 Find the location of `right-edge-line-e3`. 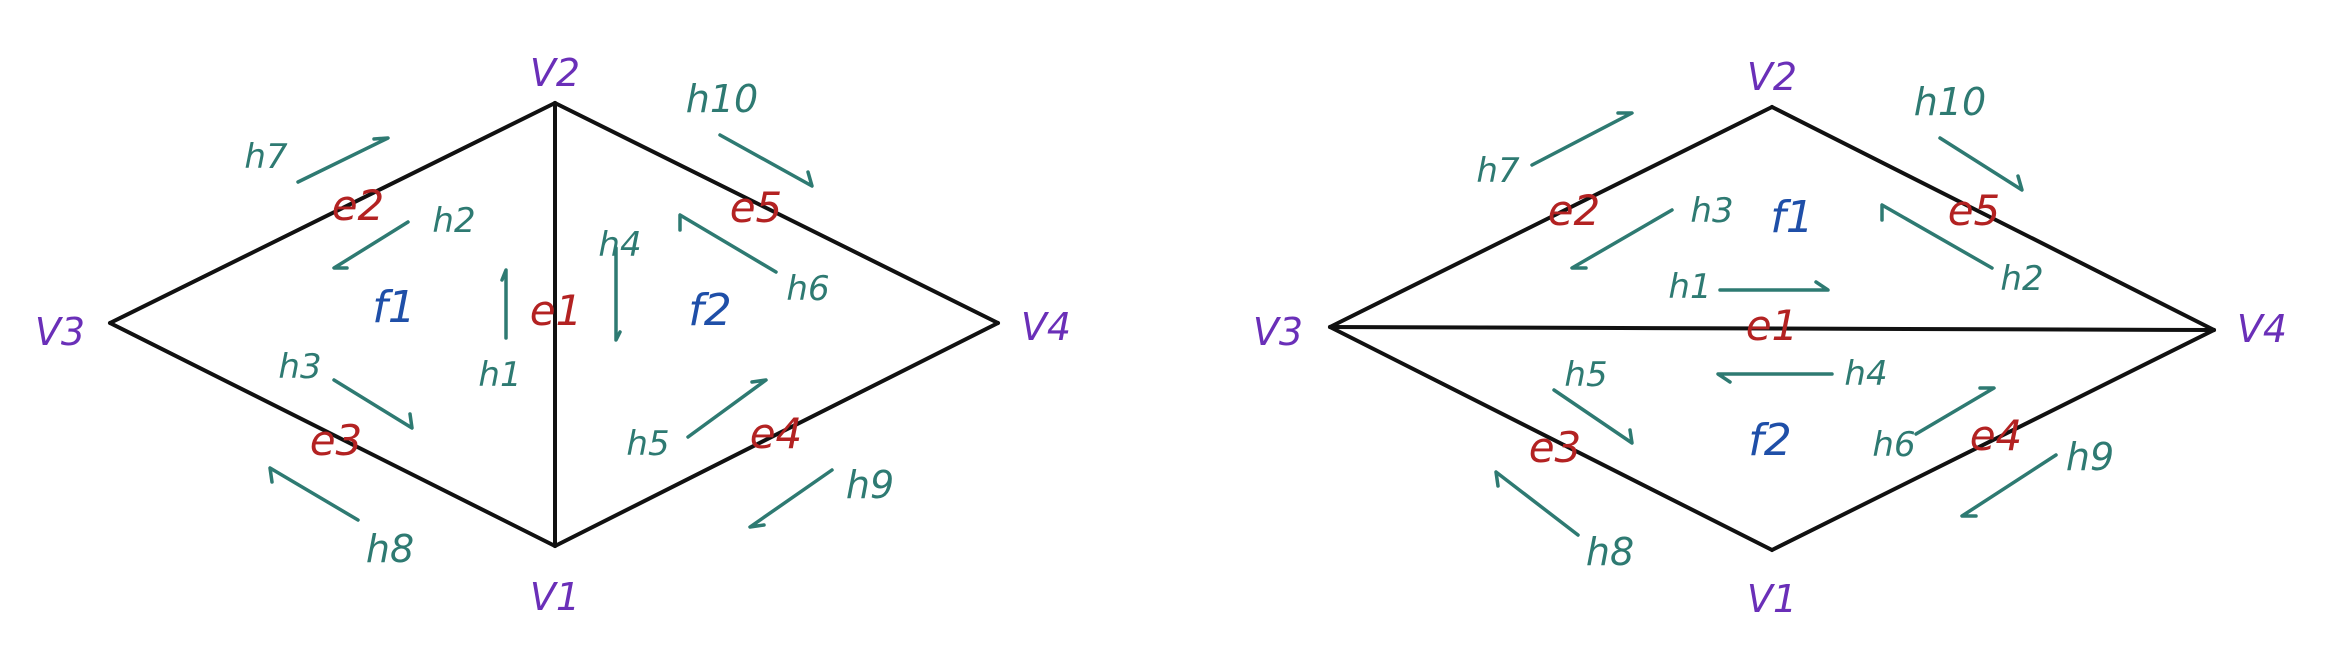

right-edge-line-e3 is located at coordinates (1551, 438).